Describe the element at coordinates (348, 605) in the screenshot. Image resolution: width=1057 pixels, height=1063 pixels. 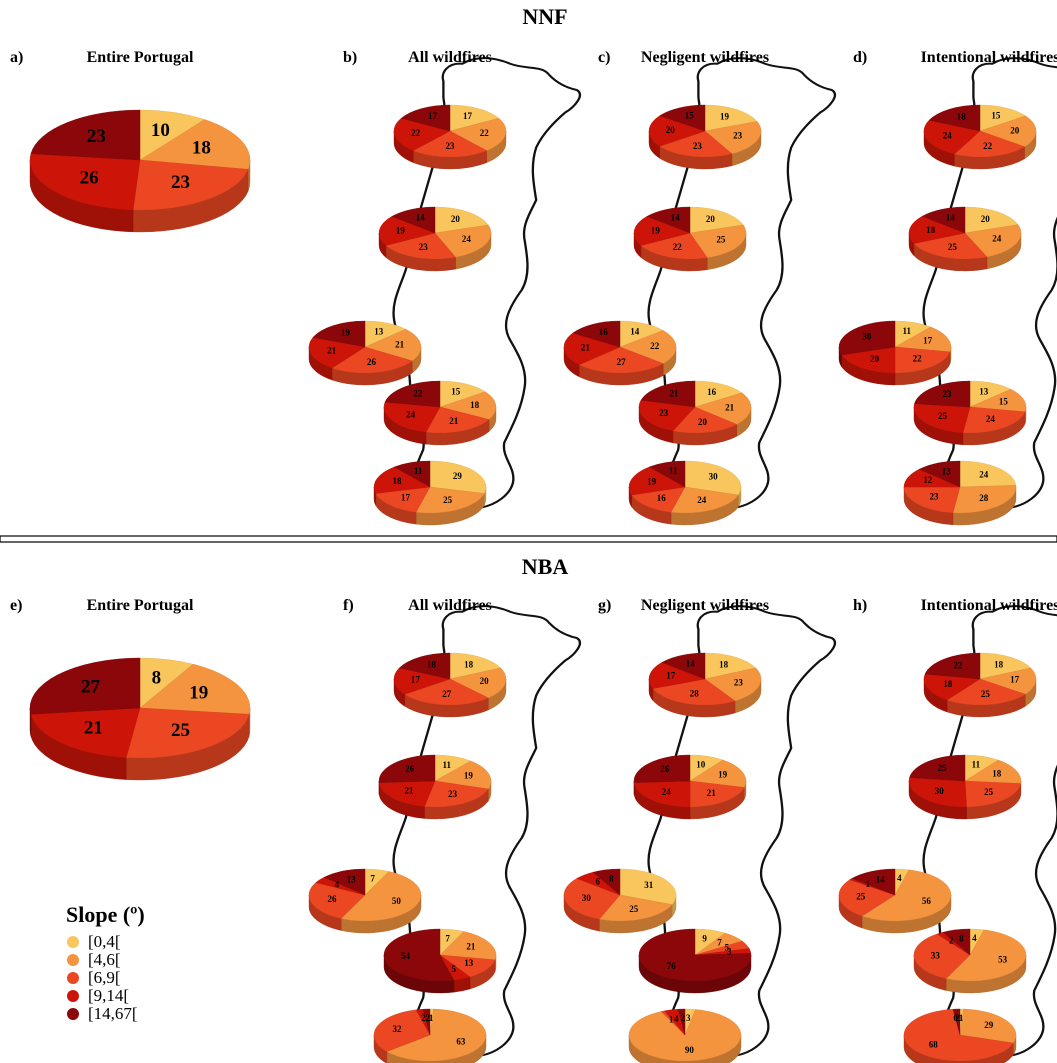
I see `panel-label: f)` at that location.